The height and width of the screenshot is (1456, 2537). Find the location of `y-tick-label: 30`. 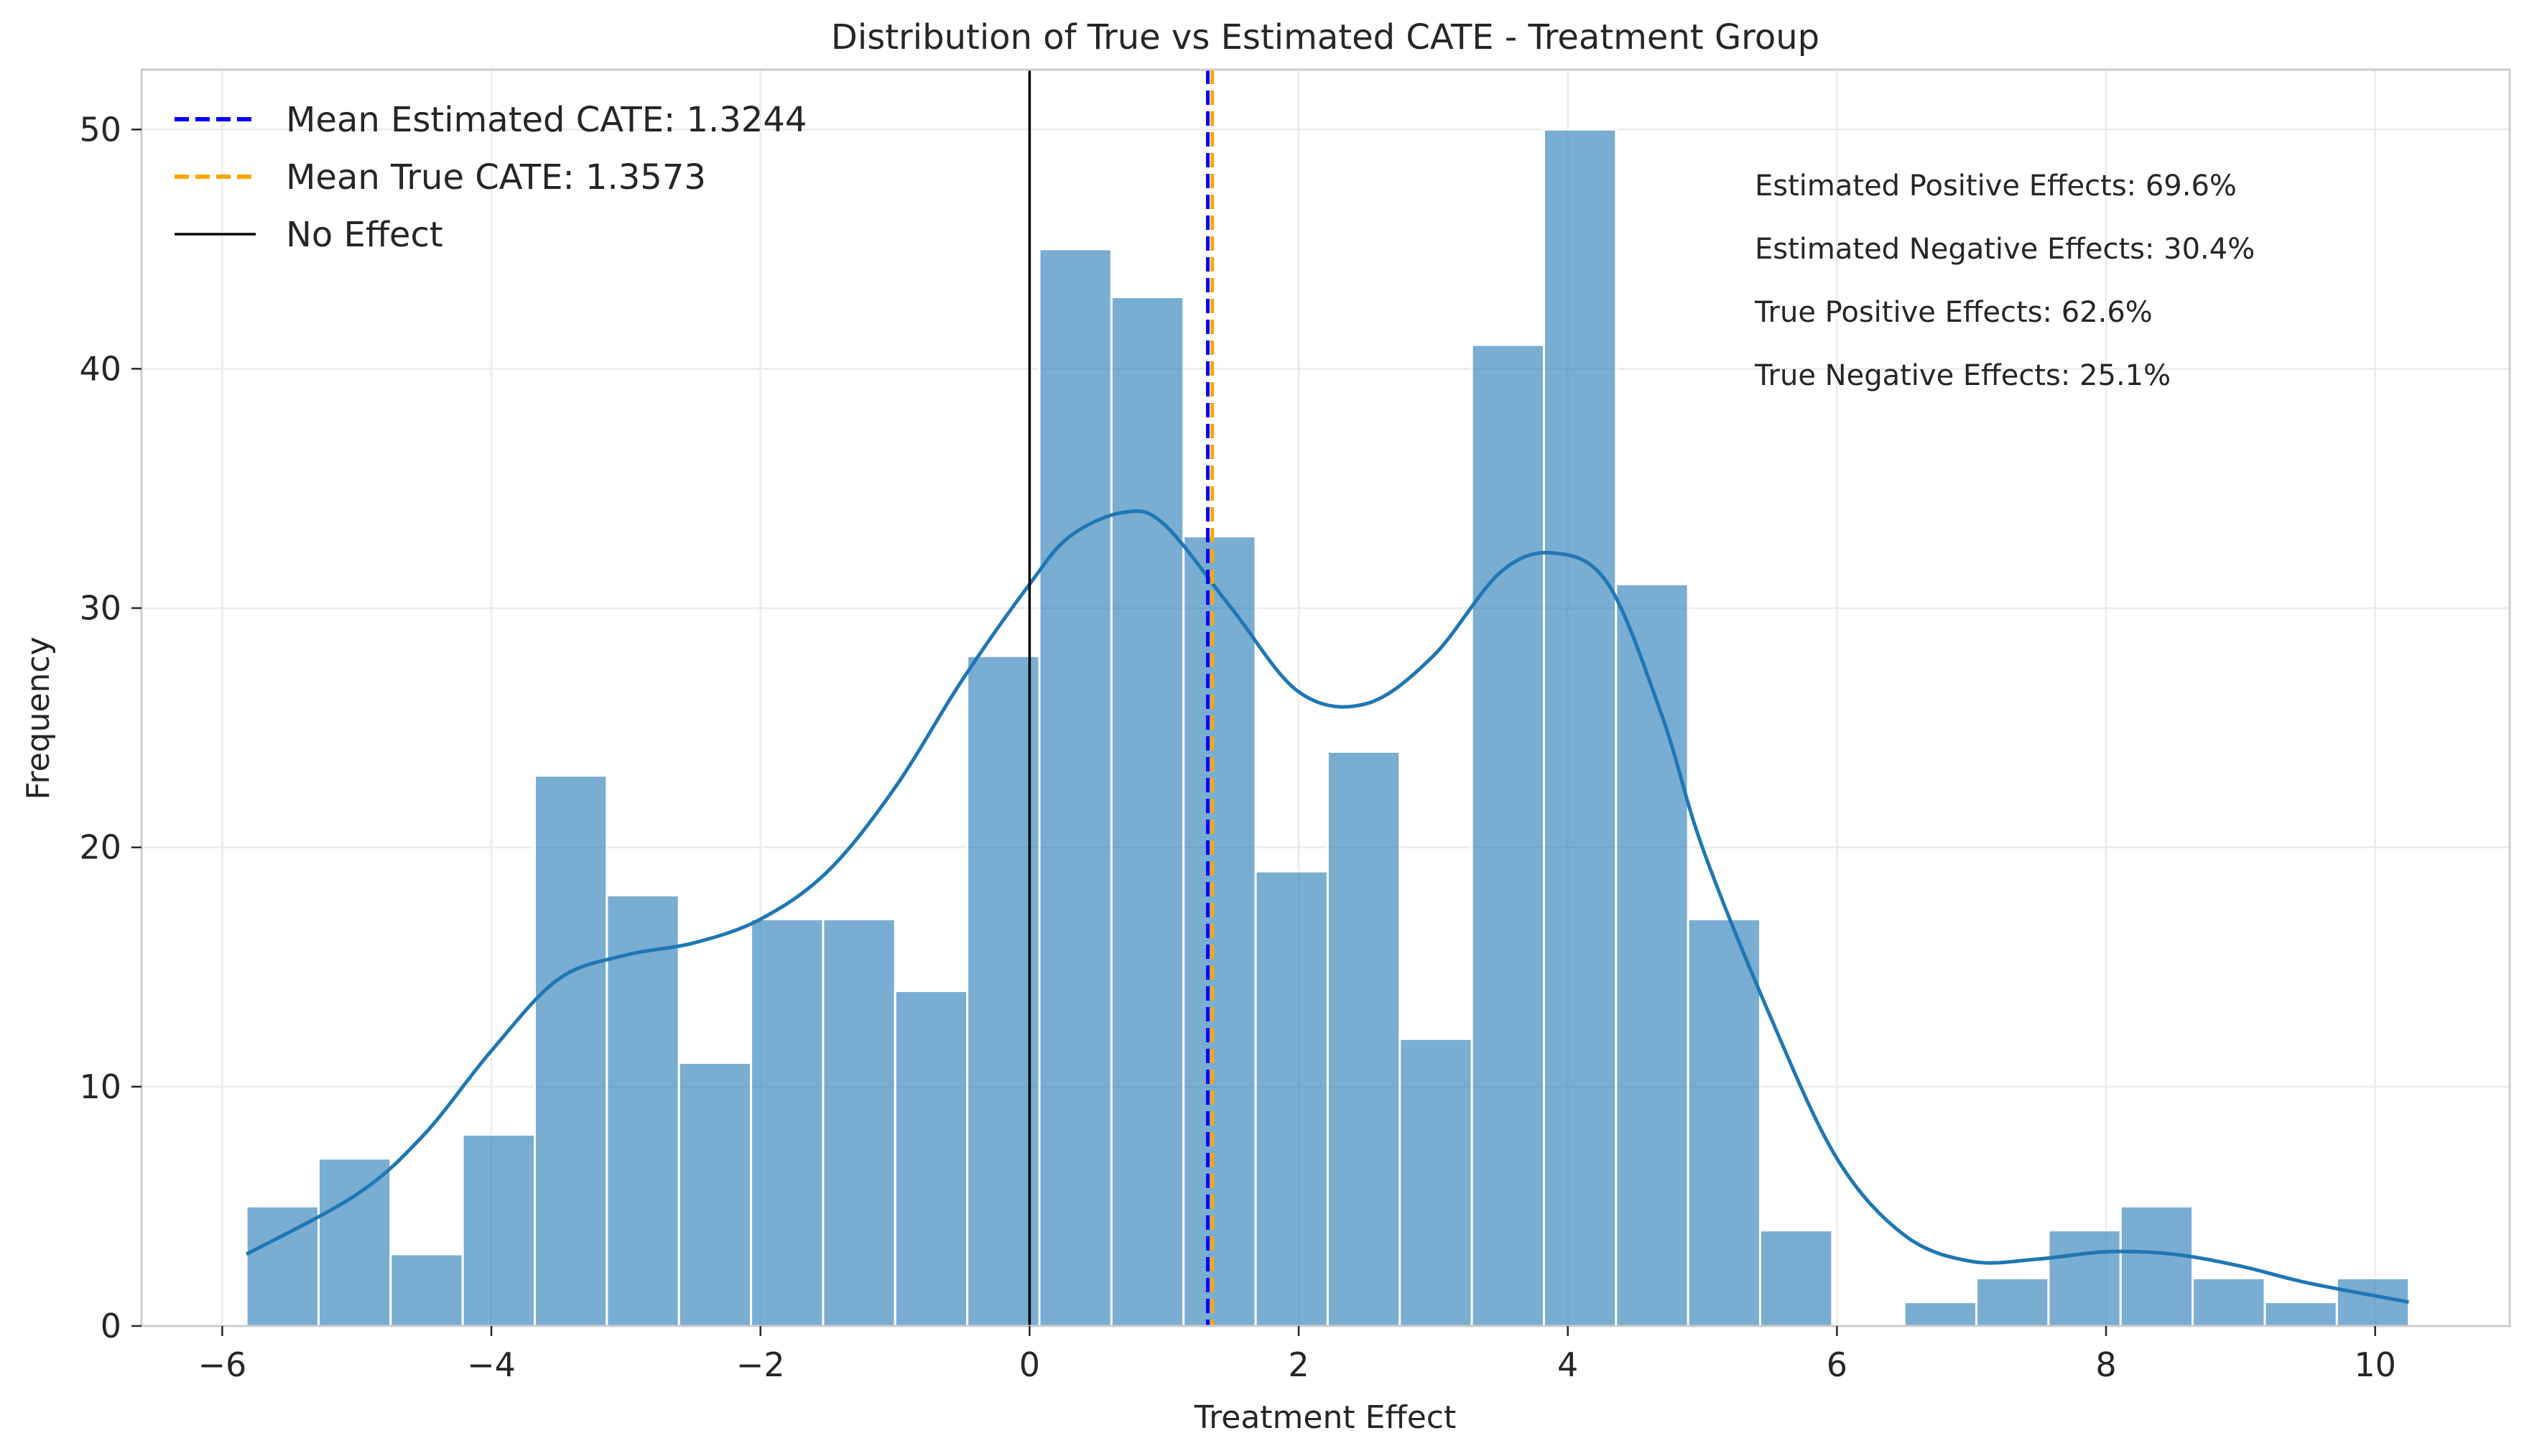

y-tick-label: 30 is located at coordinates (100, 608).